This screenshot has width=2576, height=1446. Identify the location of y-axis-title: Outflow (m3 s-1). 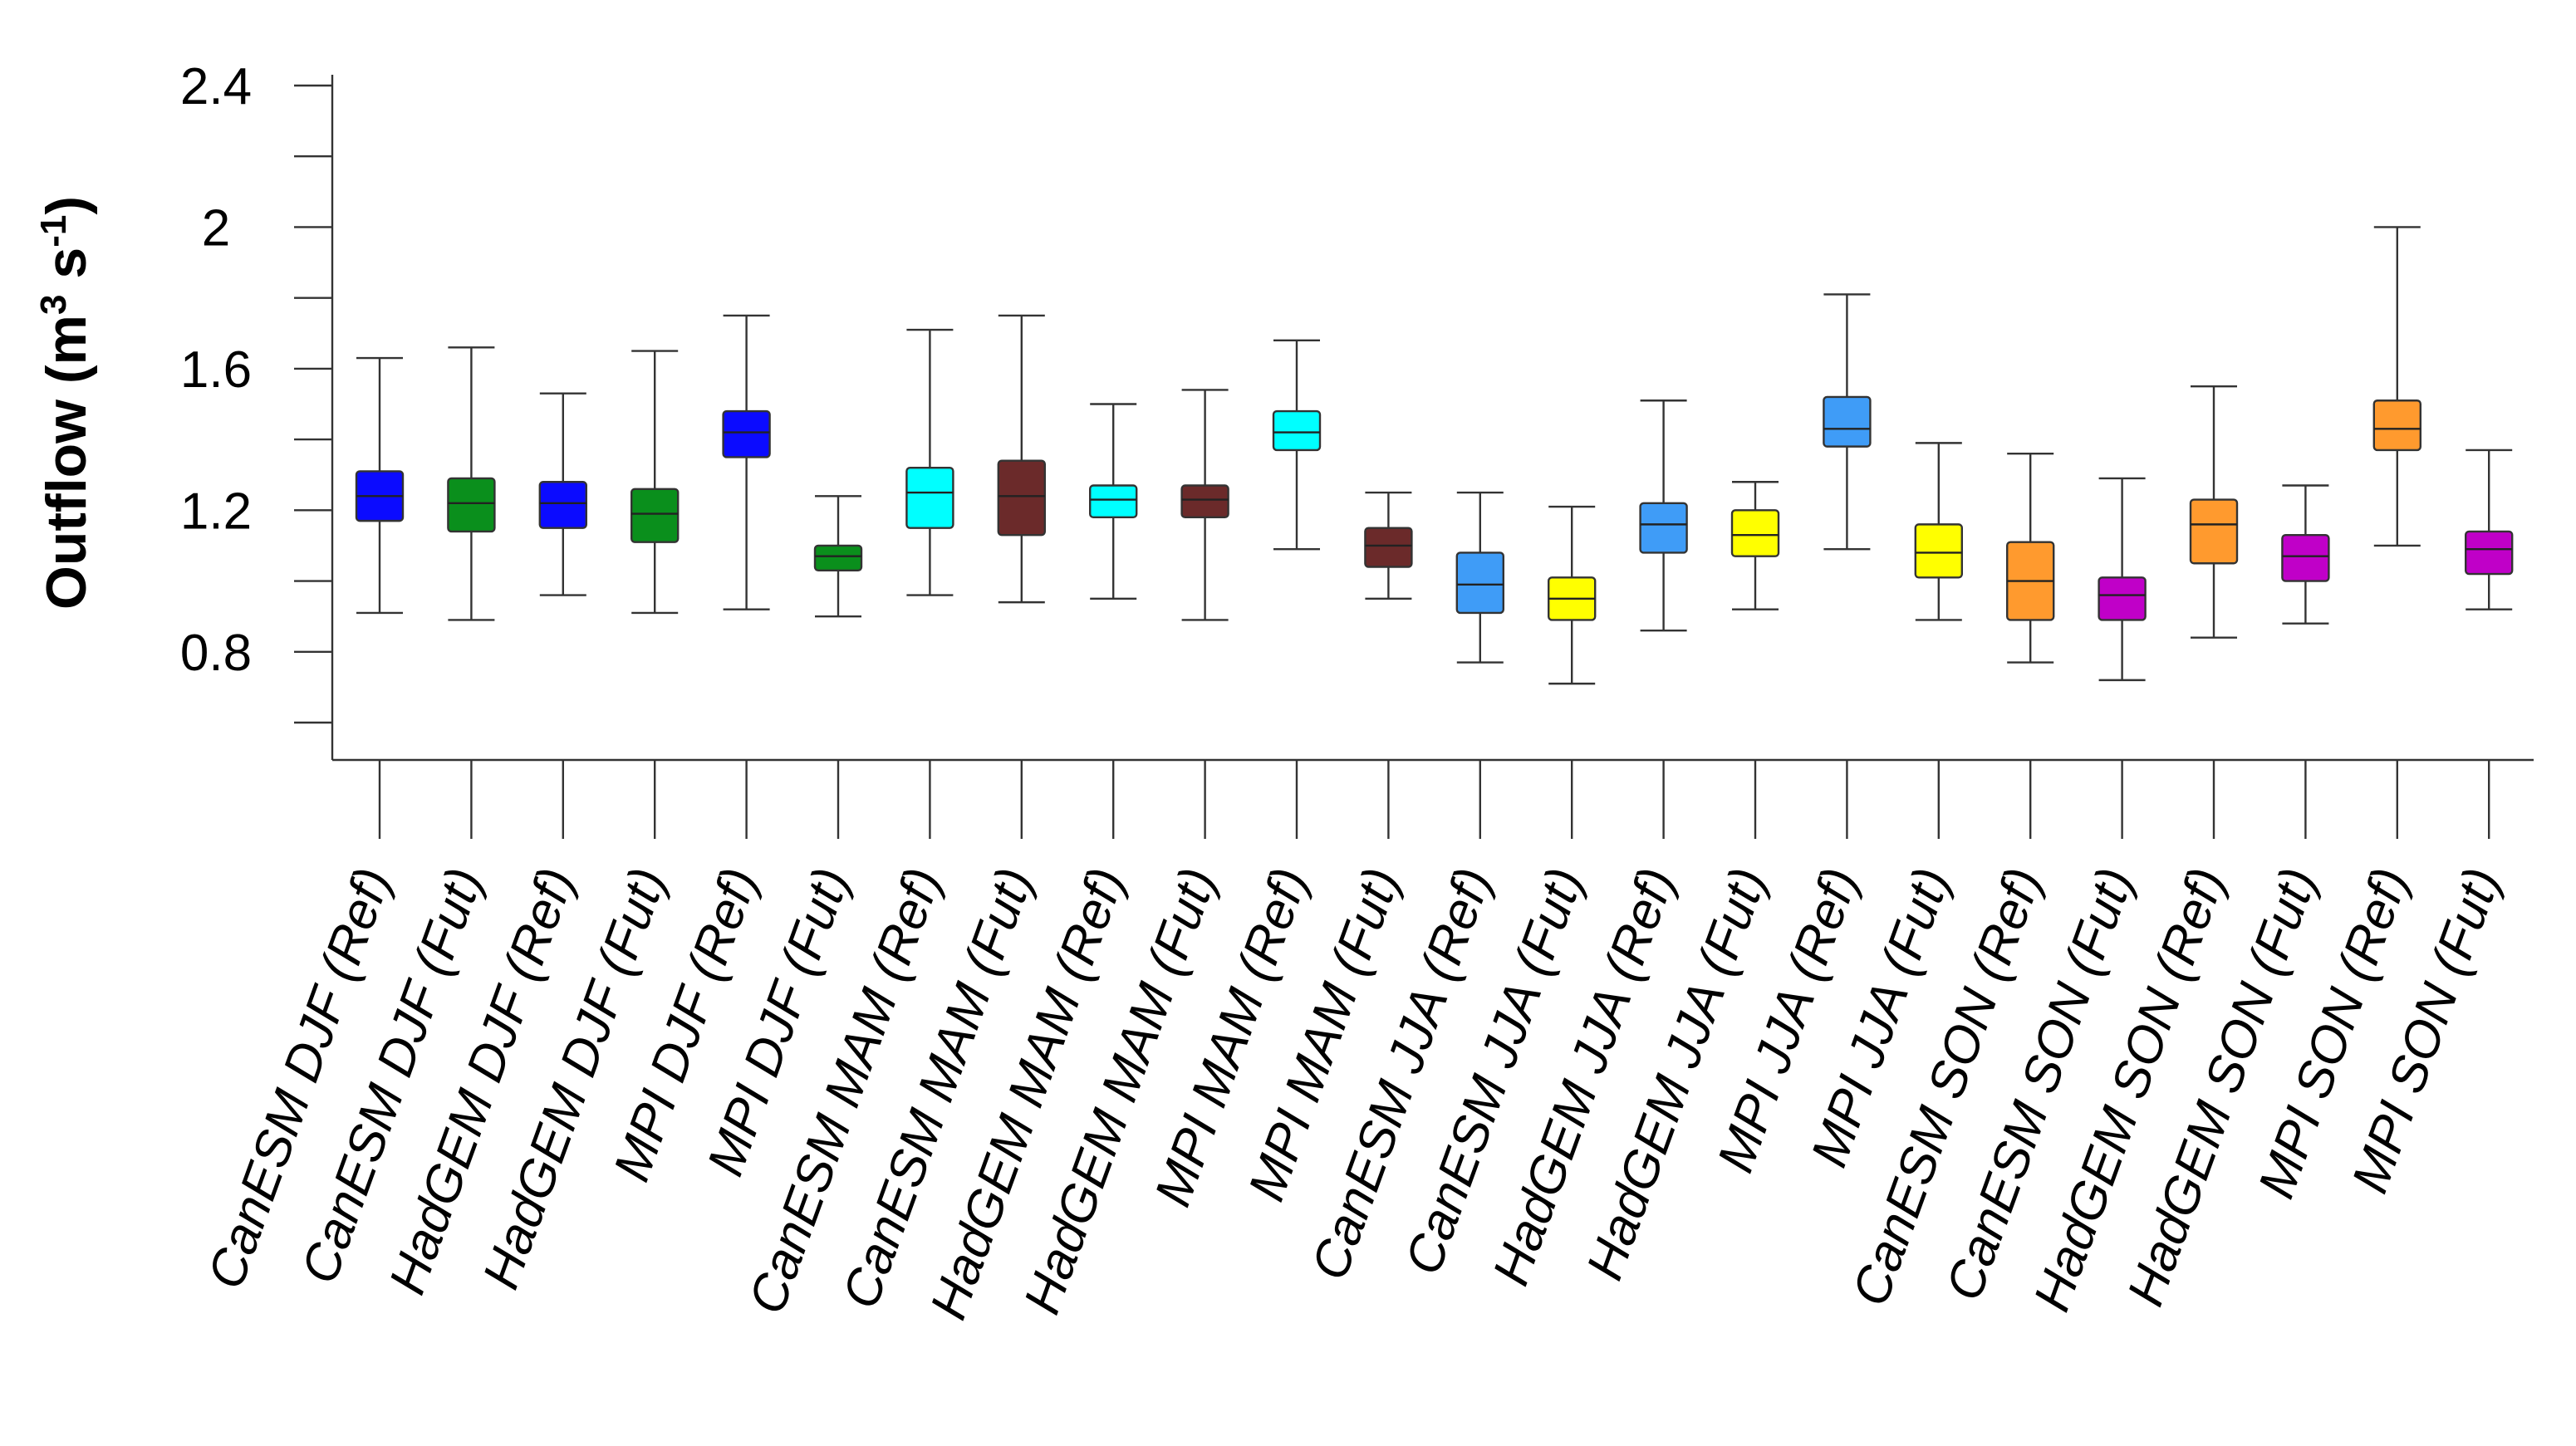
(66, 403).